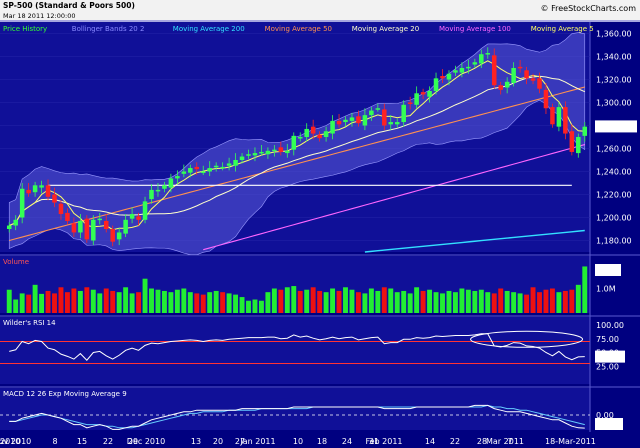 This screenshot has height=448, width=640. What do you see at coordinates (209, 29) in the screenshot?
I see `legend-item: Moving Average 200` at bounding box center [209, 29].